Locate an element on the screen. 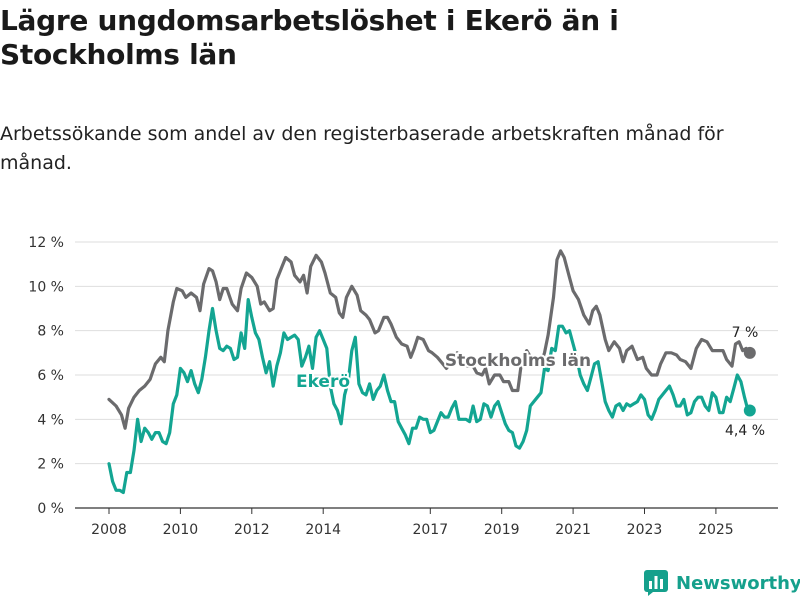  y-tick-label: 12 % is located at coordinates (46, 243).